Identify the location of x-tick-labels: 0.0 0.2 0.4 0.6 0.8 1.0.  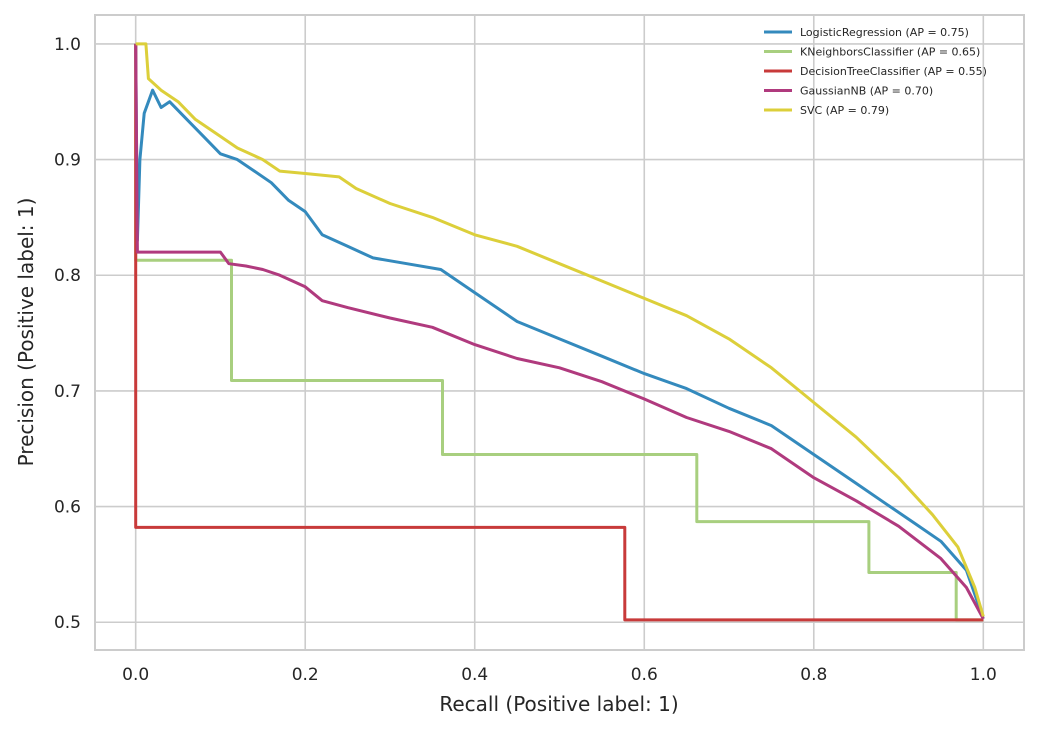
(559, 675).